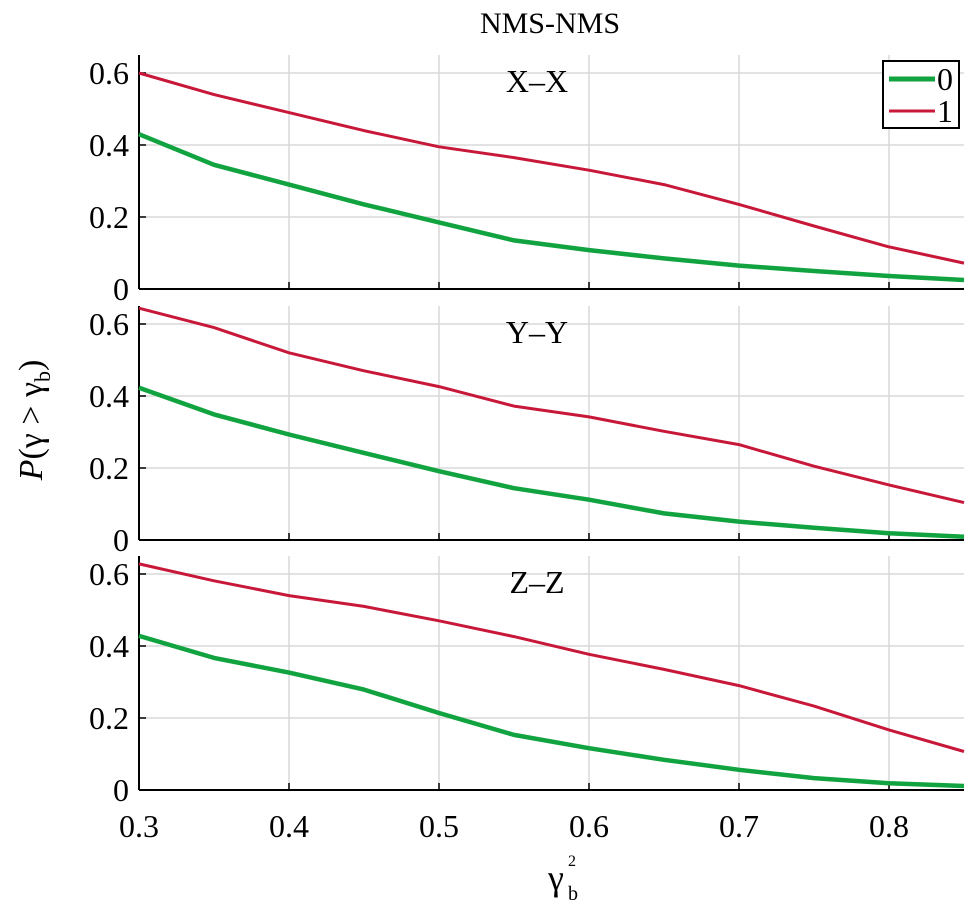 Image resolution: width=971 pixels, height=906 pixels. I want to click on legend-label-1: 1, so click(945, 111).